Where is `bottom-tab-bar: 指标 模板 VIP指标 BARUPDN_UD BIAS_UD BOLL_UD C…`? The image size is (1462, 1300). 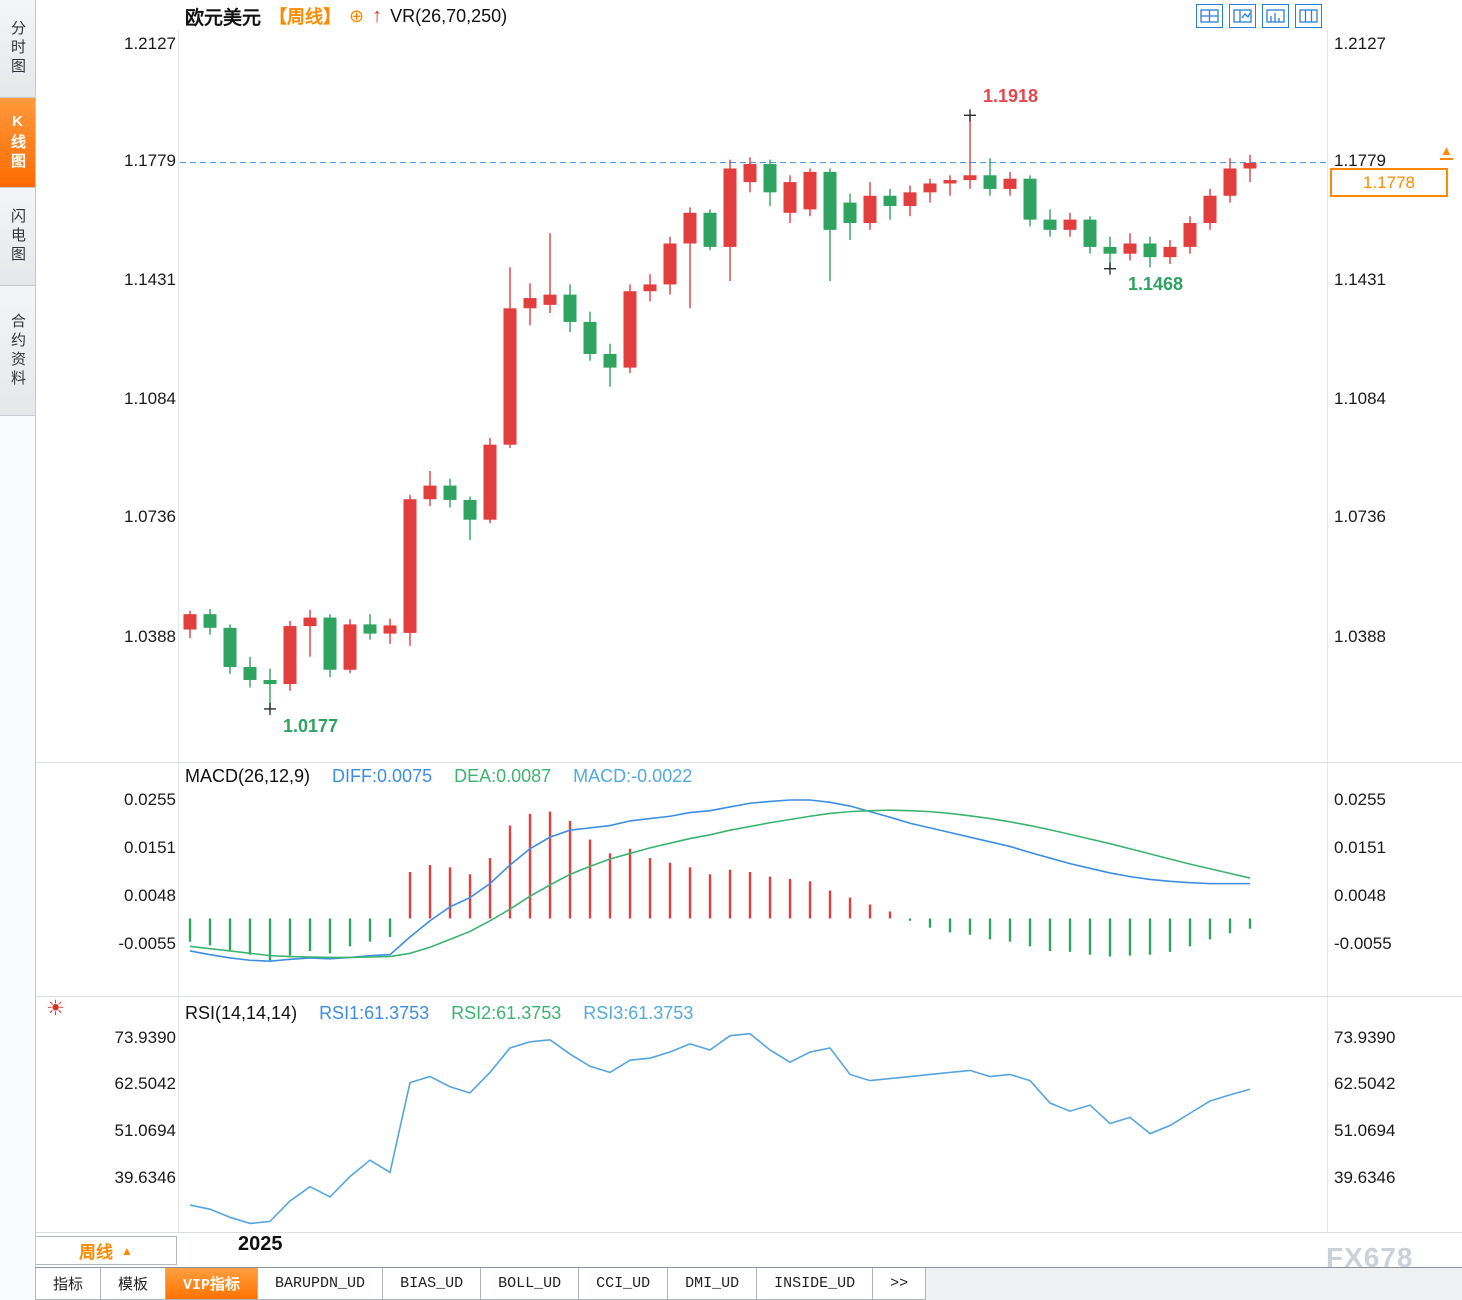
bottom-tab-bar: 指标 模板 VIP指标 BARUPDN_UD BIAS_UD BOLL_UD C… is located at coordinates (748, 1283).